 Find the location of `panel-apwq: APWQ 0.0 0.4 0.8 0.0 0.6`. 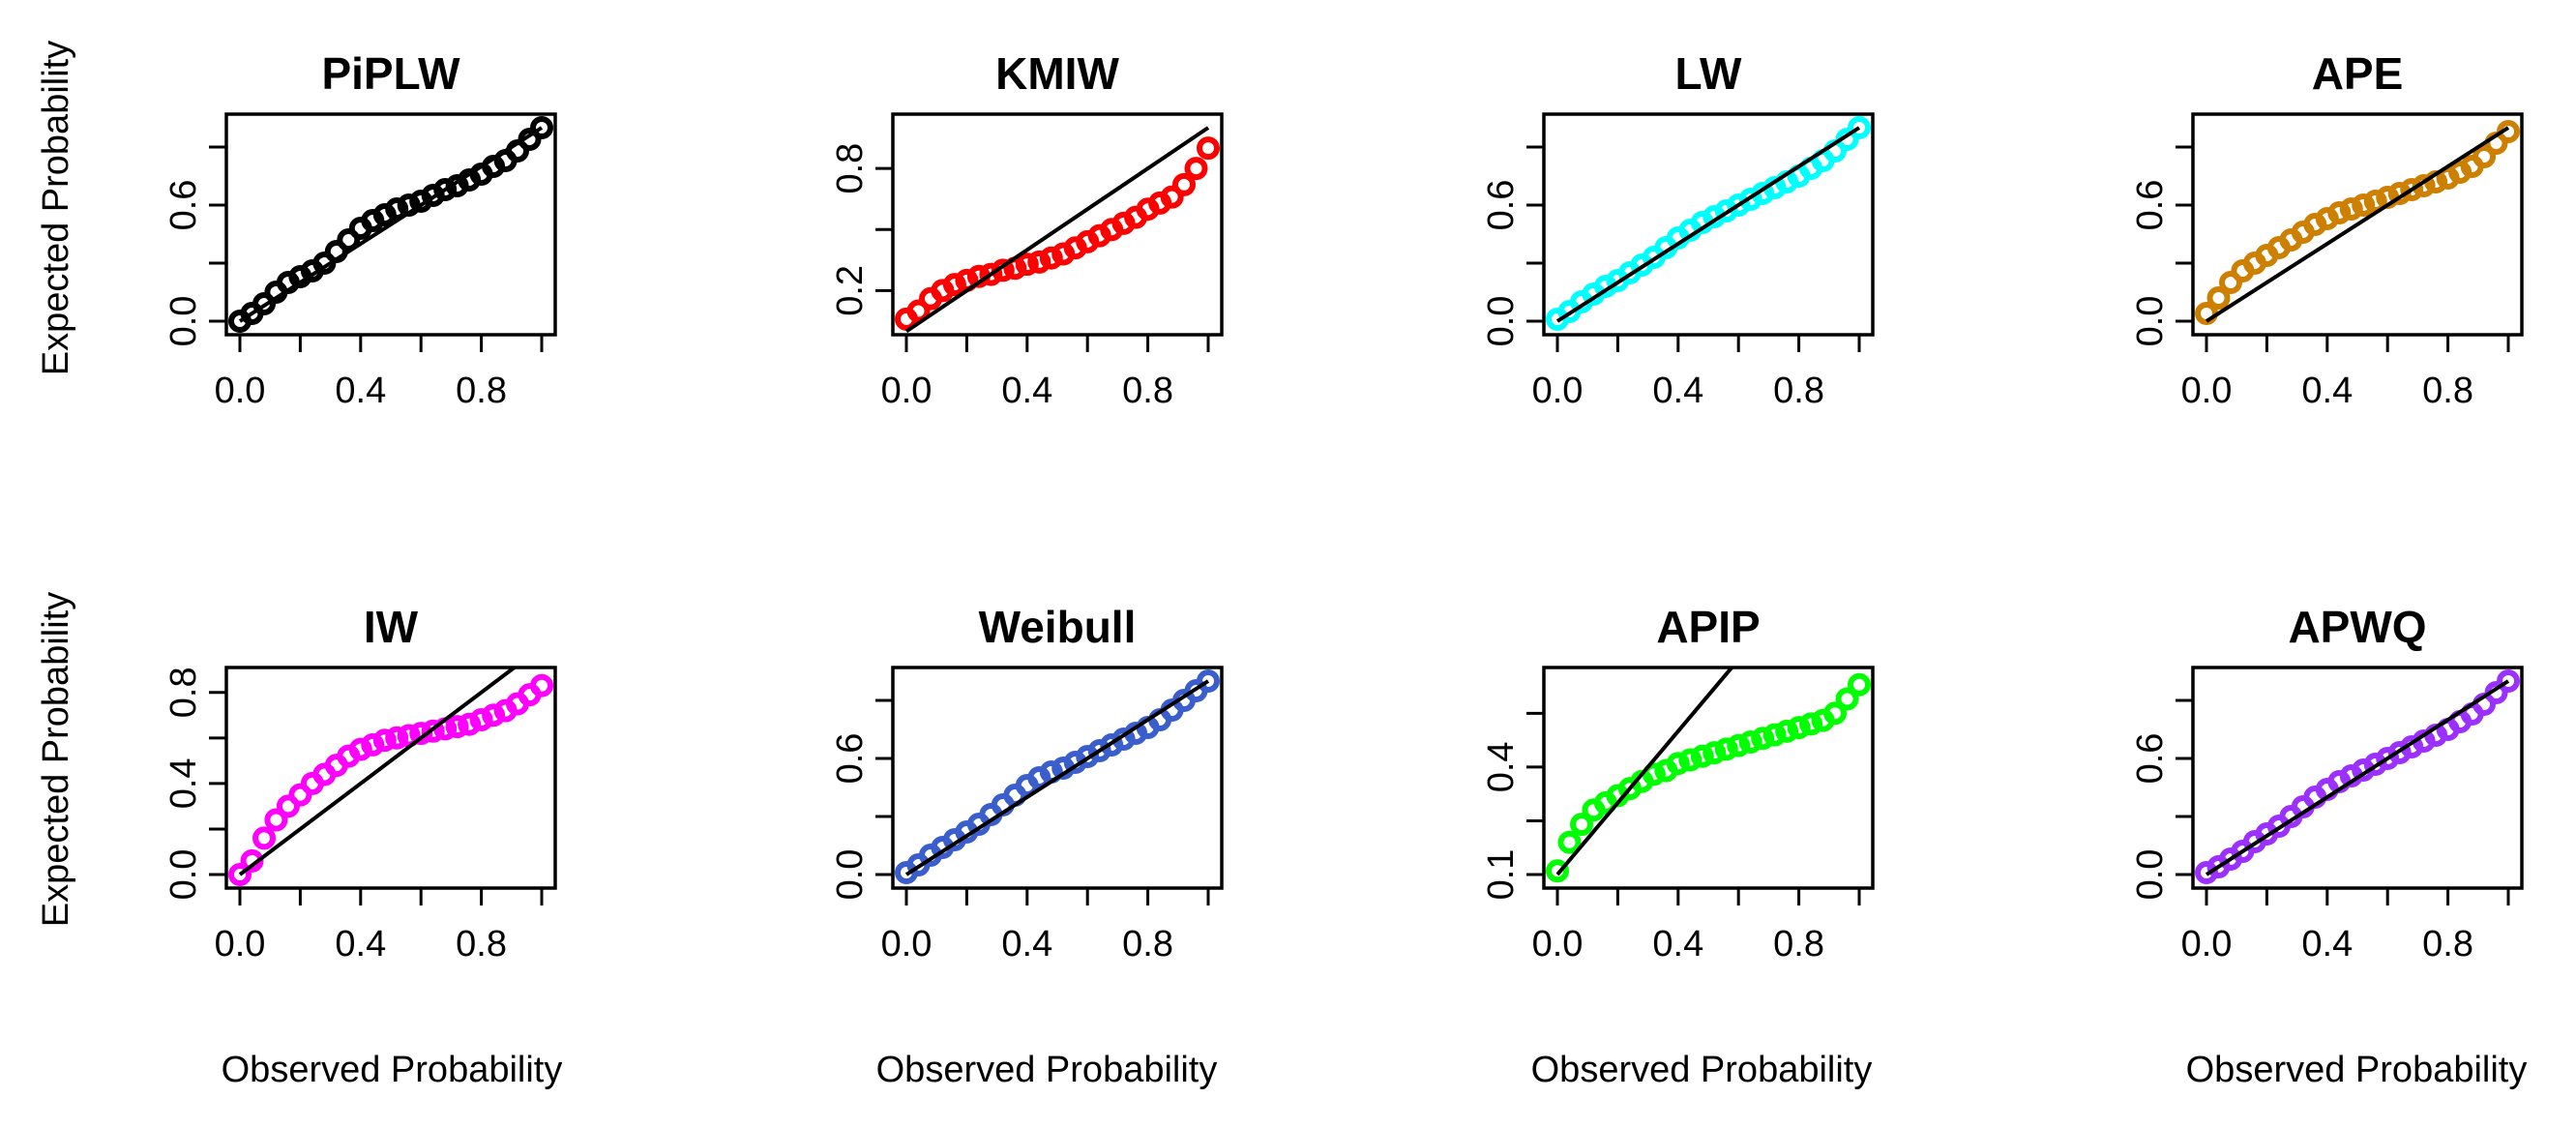

panel-apwq: APWQ 0.0 0.4 0.8 0.0 0.6 is located at coordinates (2327, 783).